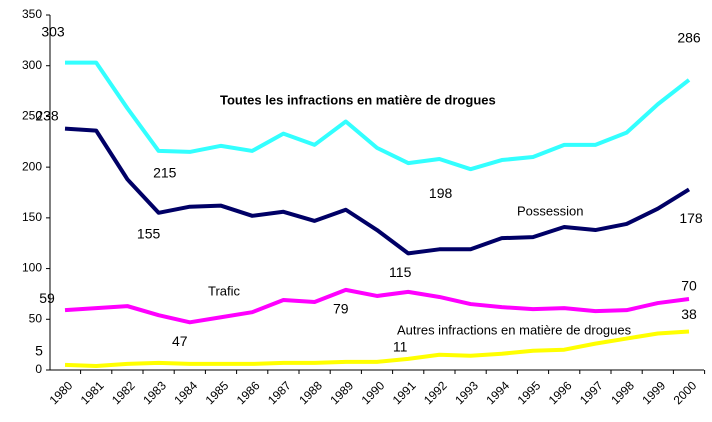  I want to click on x-tick-label: 1990, so click(373, 392).